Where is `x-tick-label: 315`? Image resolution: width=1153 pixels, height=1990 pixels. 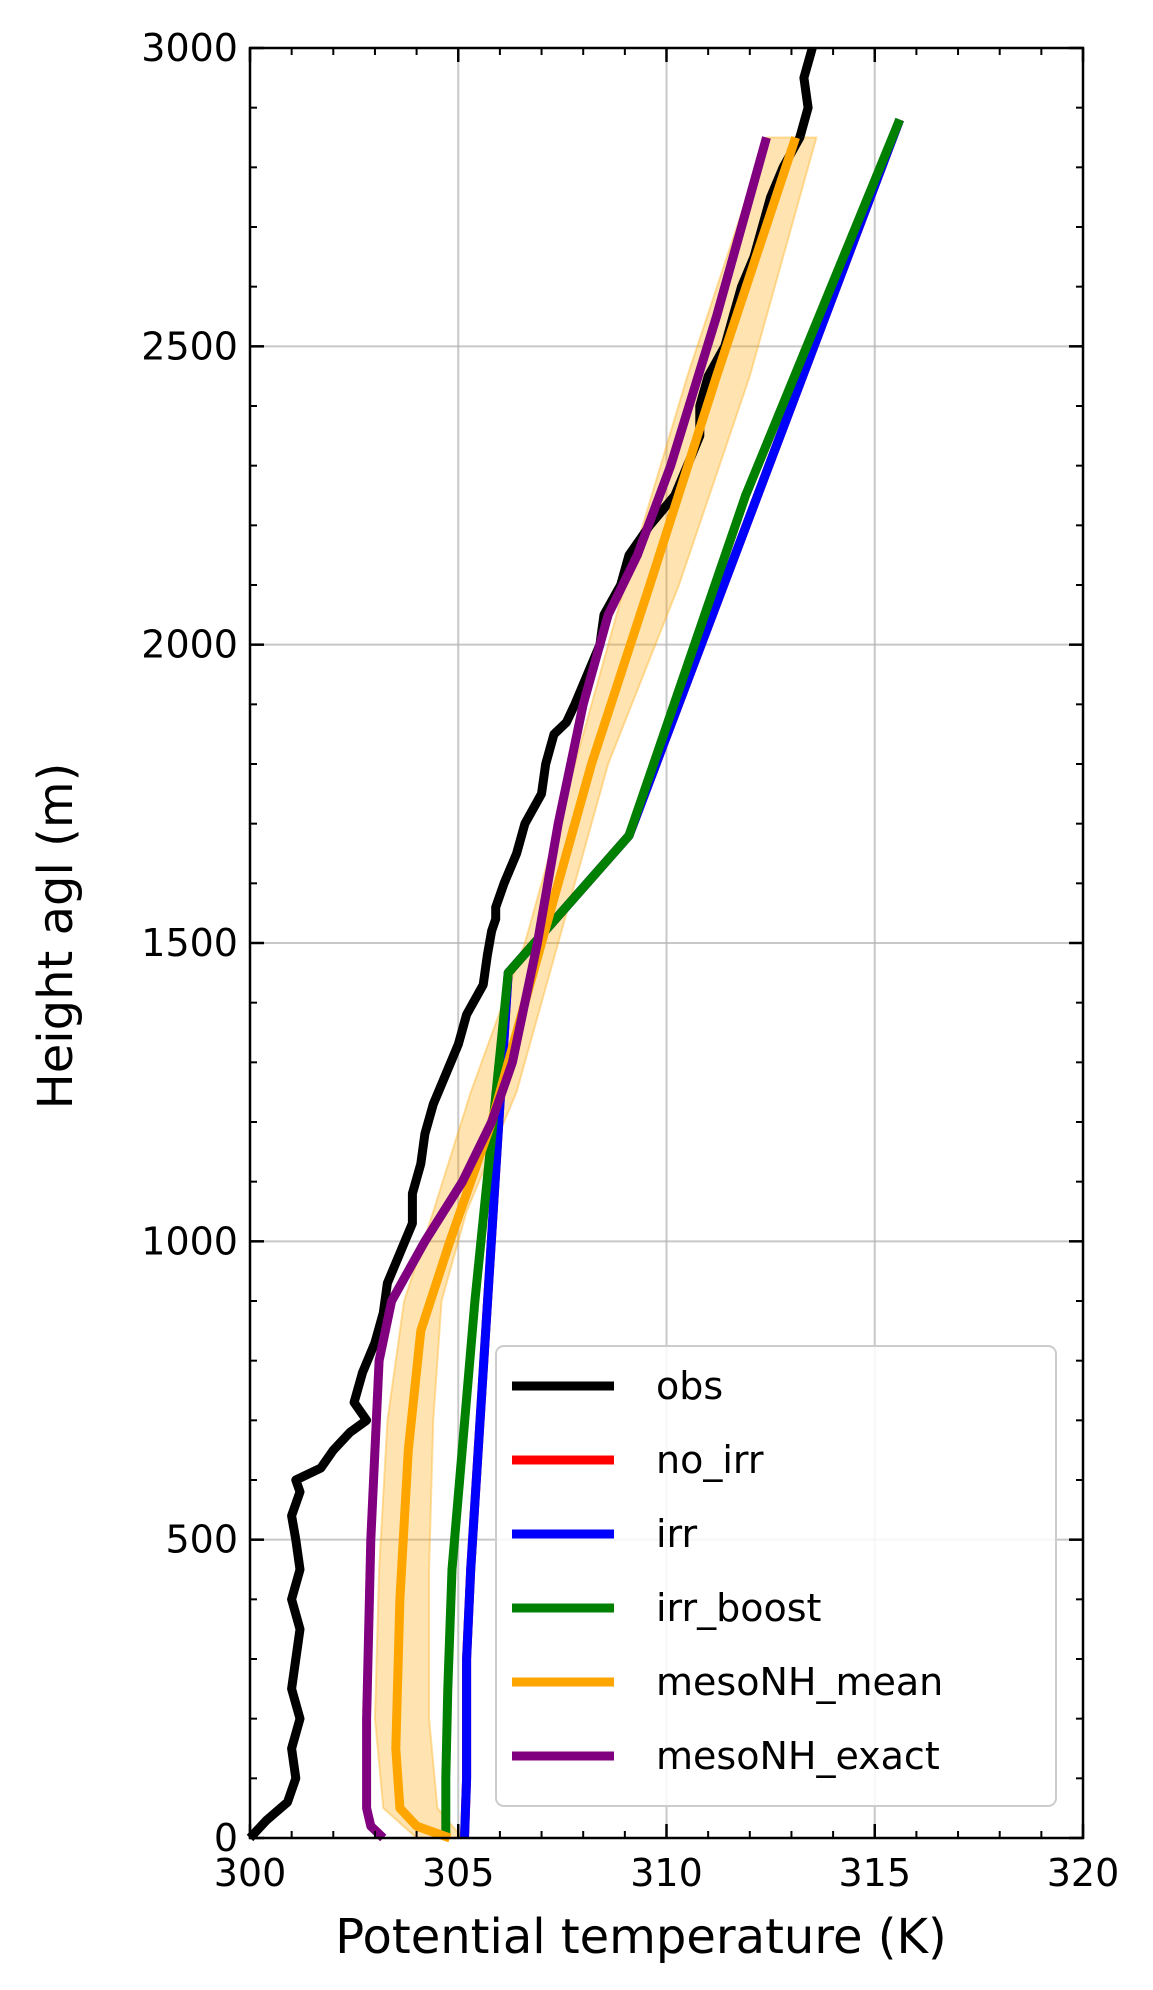 x-tick-label: 315 is located at coordinates (874, 1873).